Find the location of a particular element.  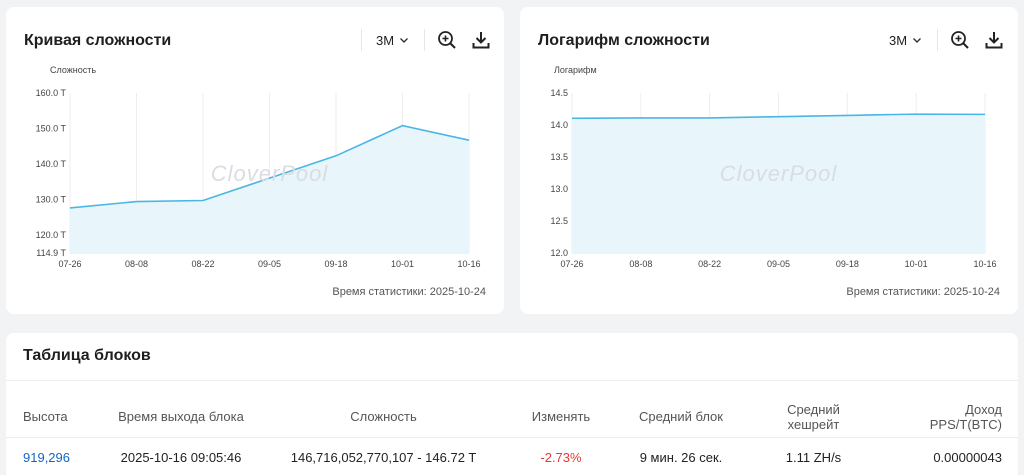

block-hashrate-cell: 1.11 ZH/s is located at coordinates (813, 455).